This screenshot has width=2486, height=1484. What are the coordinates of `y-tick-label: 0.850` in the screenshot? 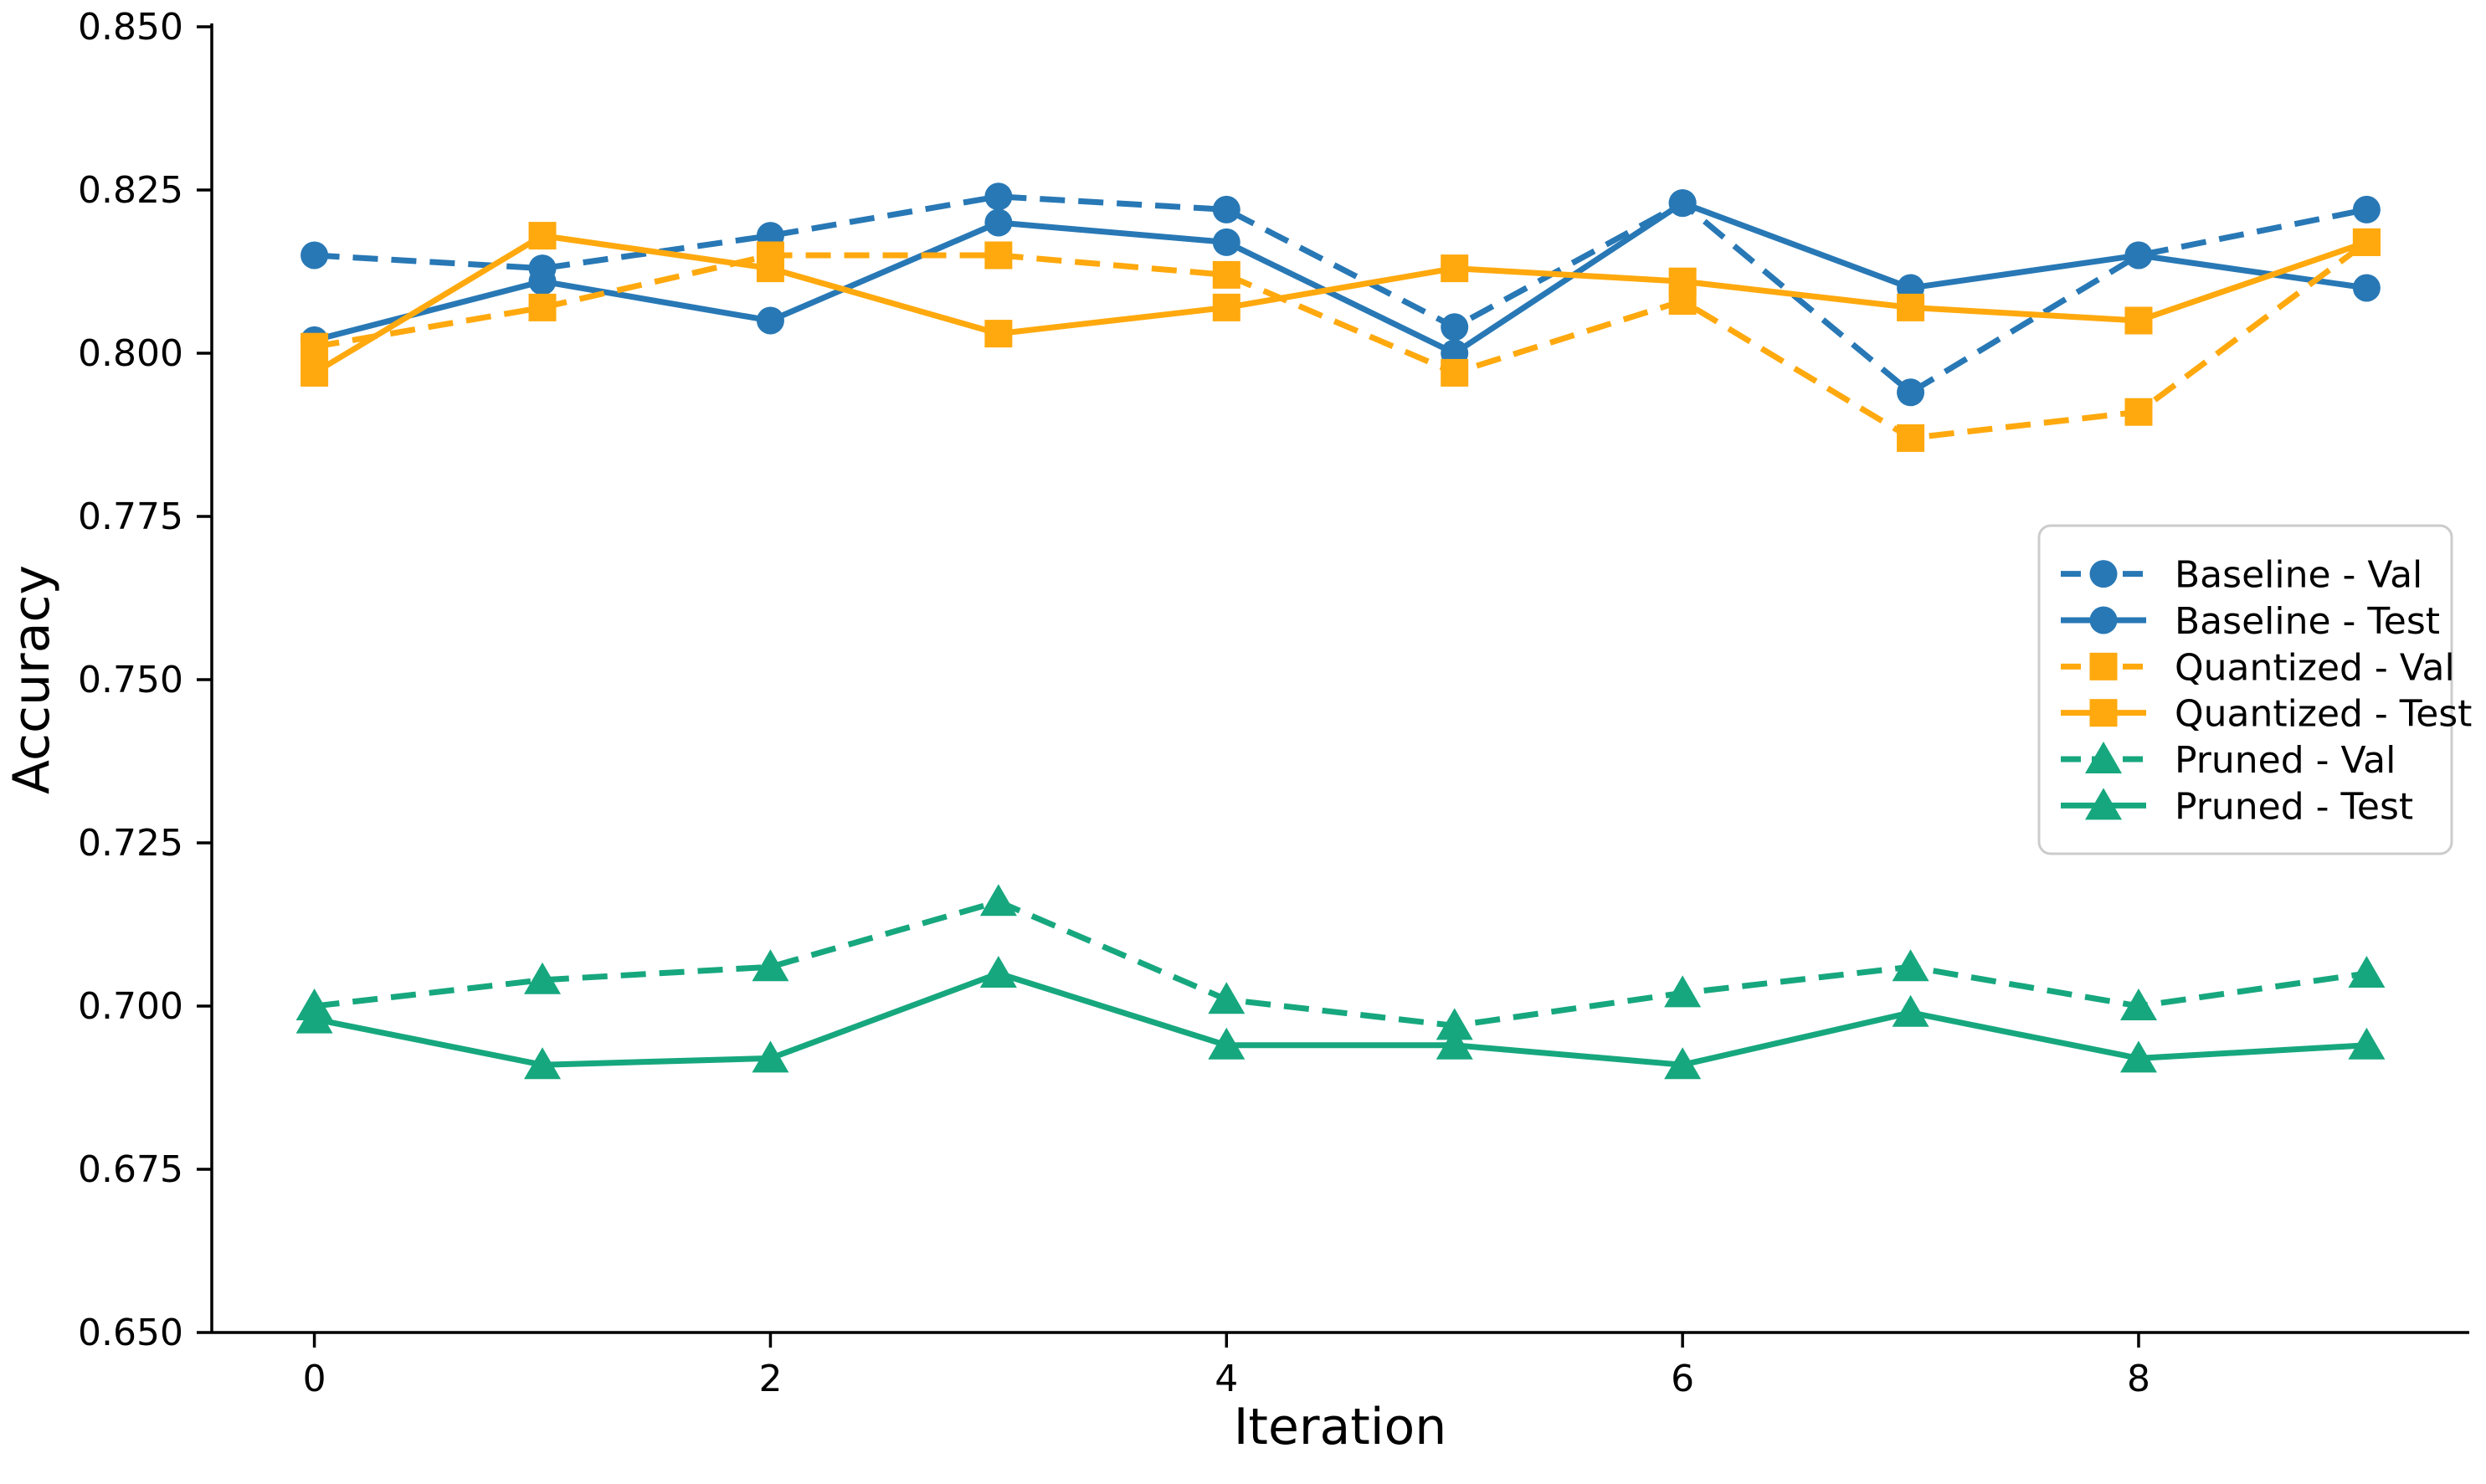 It's located at (130, 28).